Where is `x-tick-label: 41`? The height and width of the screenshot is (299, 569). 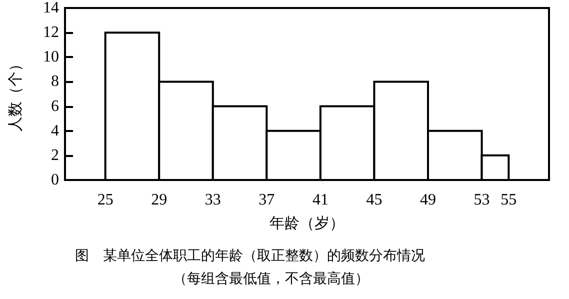 x-tick-label: 41 is located at coordinates (320, 200).